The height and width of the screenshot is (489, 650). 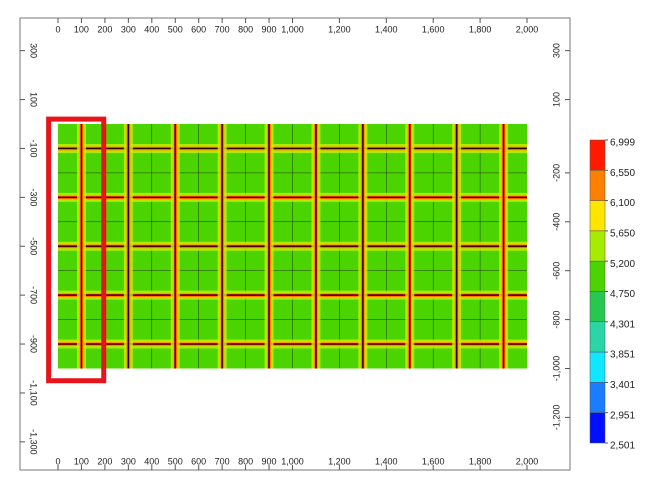 What do you see at coordinates (34, 393) in the screenshot?
I see `y-tick-label-left: -1,100` at bounding box center [34, 393].